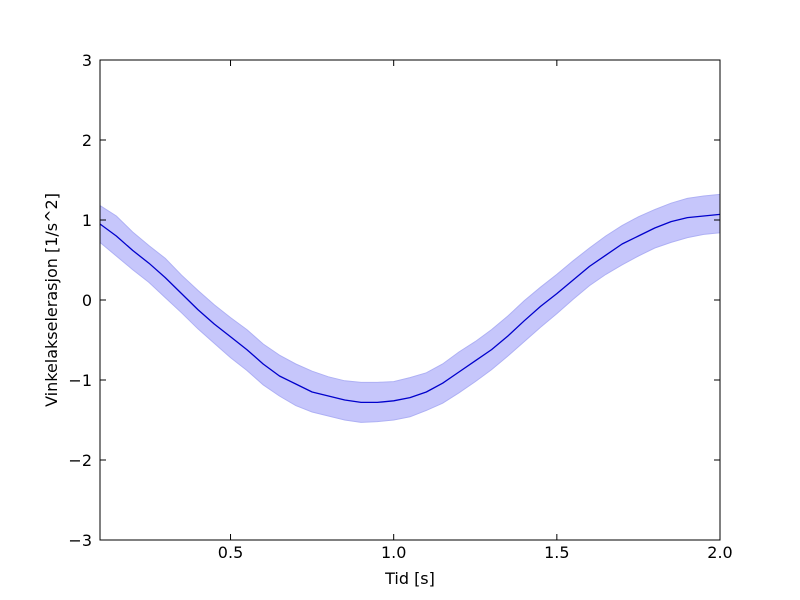  I want to click on y-tick-label: −3, so click(80, 540).